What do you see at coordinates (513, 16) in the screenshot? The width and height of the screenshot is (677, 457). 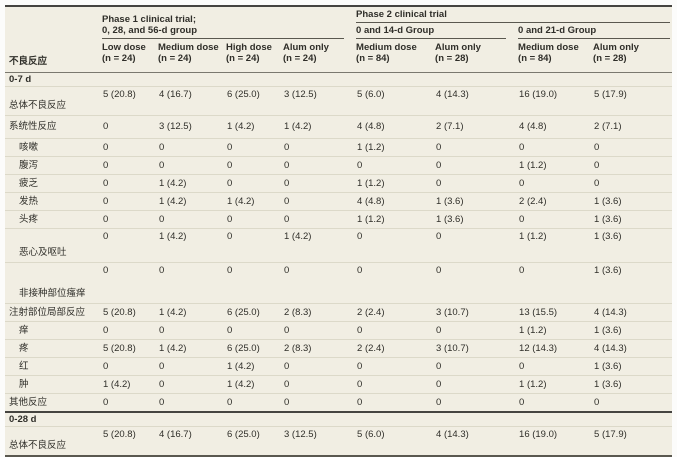 I see `phase2-title: Phase 2 clinical trial` at bounding box center [513, 16].